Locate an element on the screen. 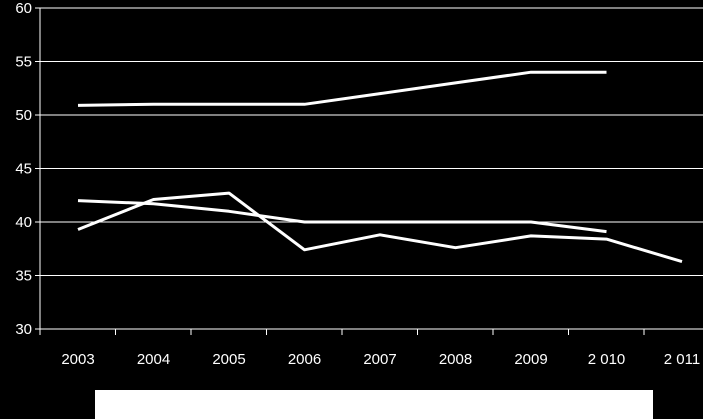  y-tick-label: 45 is located at coordinates (23, 169).